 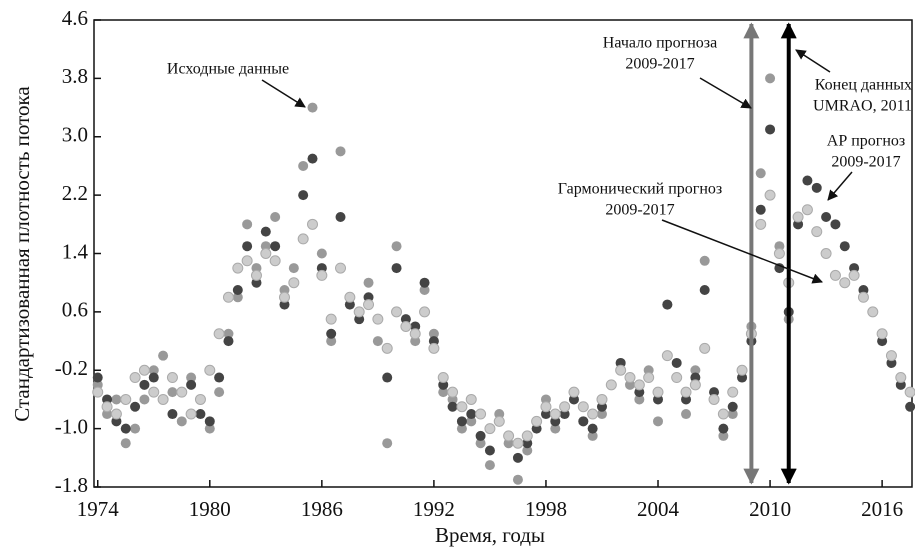 What do you see at coordinates (75, 251) in the screenshot?
I see `y-tick-label: 1.4` at bounding box center [75, 251].